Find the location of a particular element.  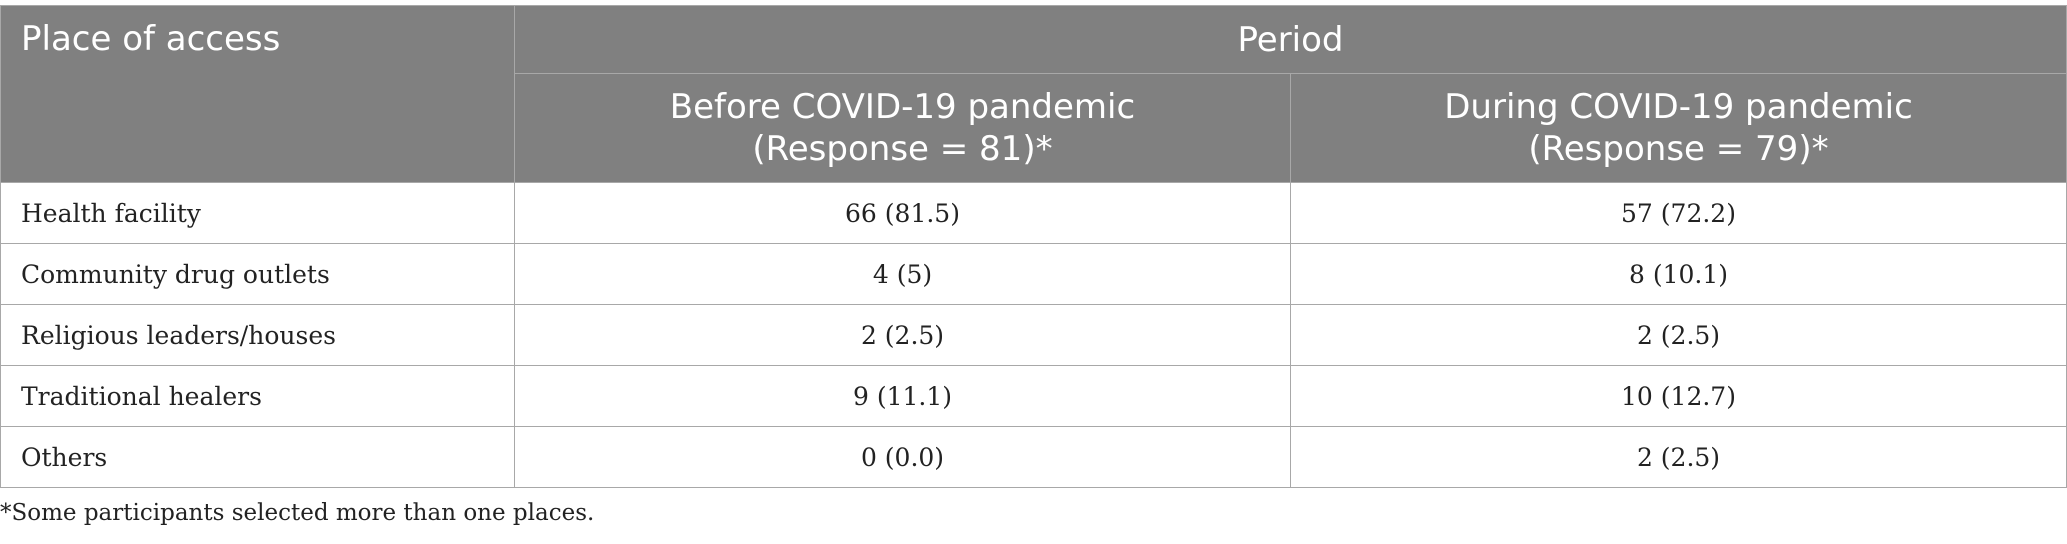

before-value: 0 (0.0) is located at coordinates (902, 457).